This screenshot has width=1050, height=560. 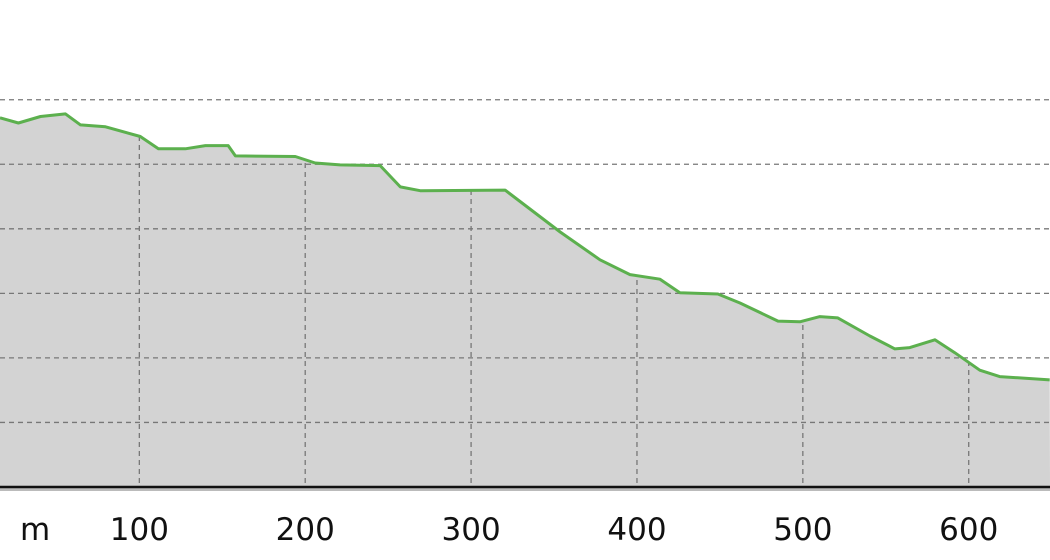 I want to click on x-tick-label: 400, so click(x=636, y=530).